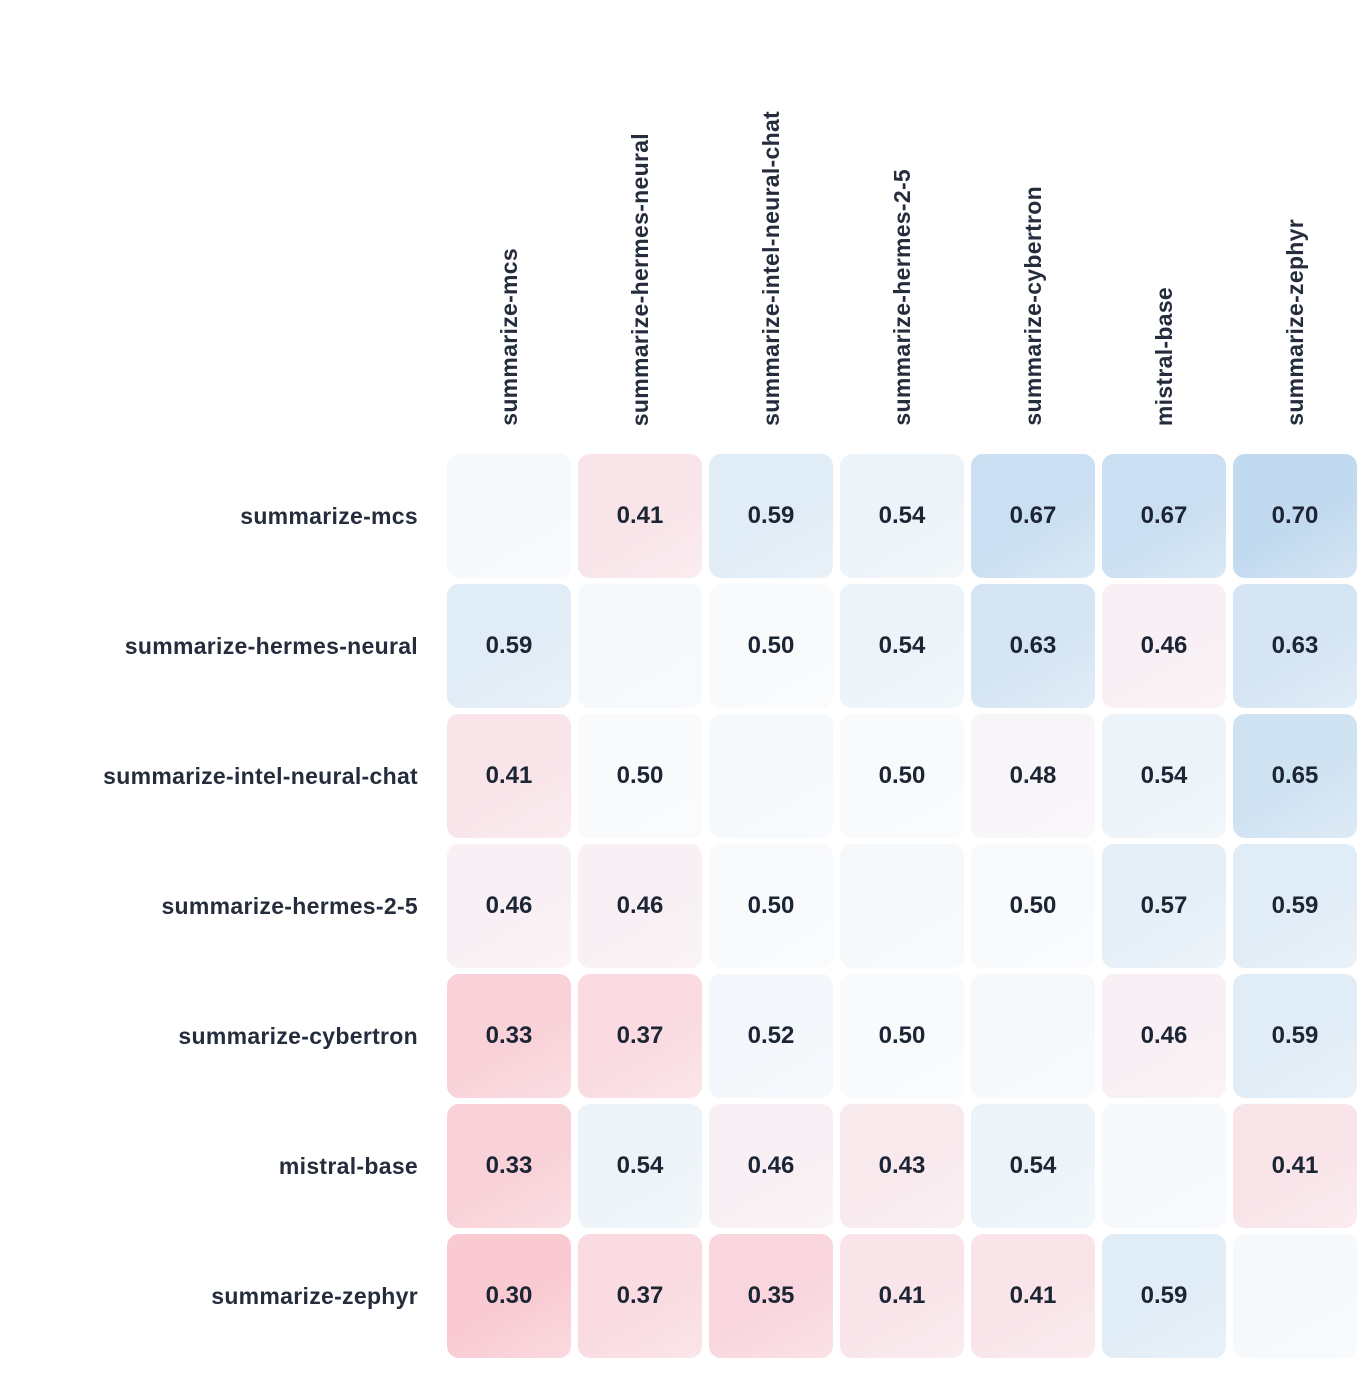 The height and width of the screenshot is (1374, 1364). Describe the element at coordinates (1295, 776) in the screenshot. I see `heatmap-cell: 0.65` at that location.